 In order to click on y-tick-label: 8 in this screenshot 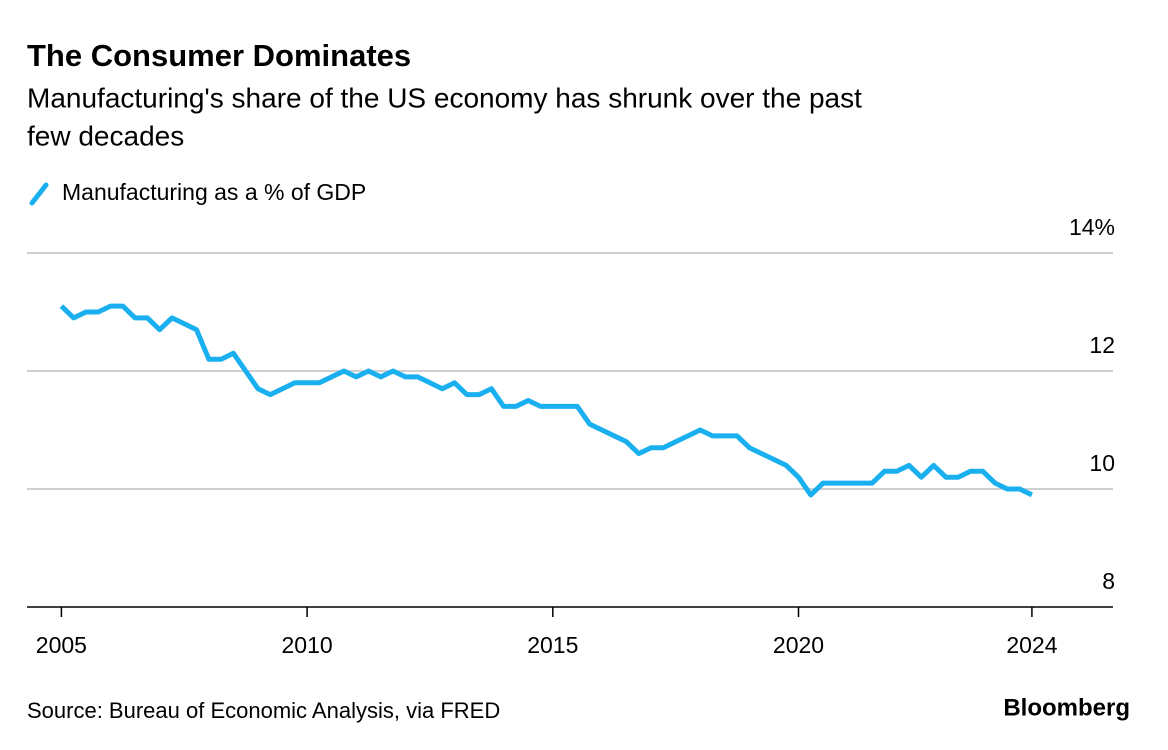, I will do `click(1108, 581)`.